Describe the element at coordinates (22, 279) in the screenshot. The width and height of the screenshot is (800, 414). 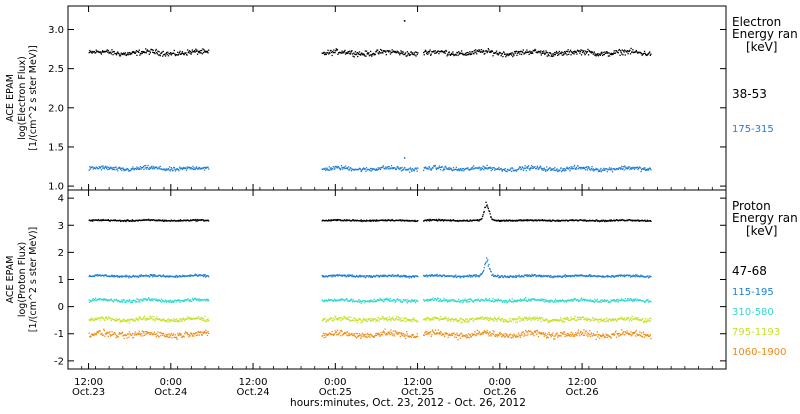
I see `proton-ylabel-line: log(Proton Flux)` at that location.